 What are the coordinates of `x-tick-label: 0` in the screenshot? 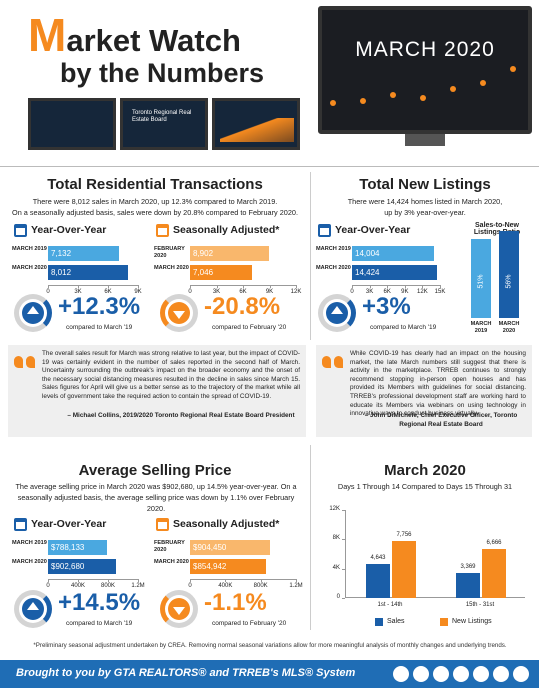 It's located at (190, 292).